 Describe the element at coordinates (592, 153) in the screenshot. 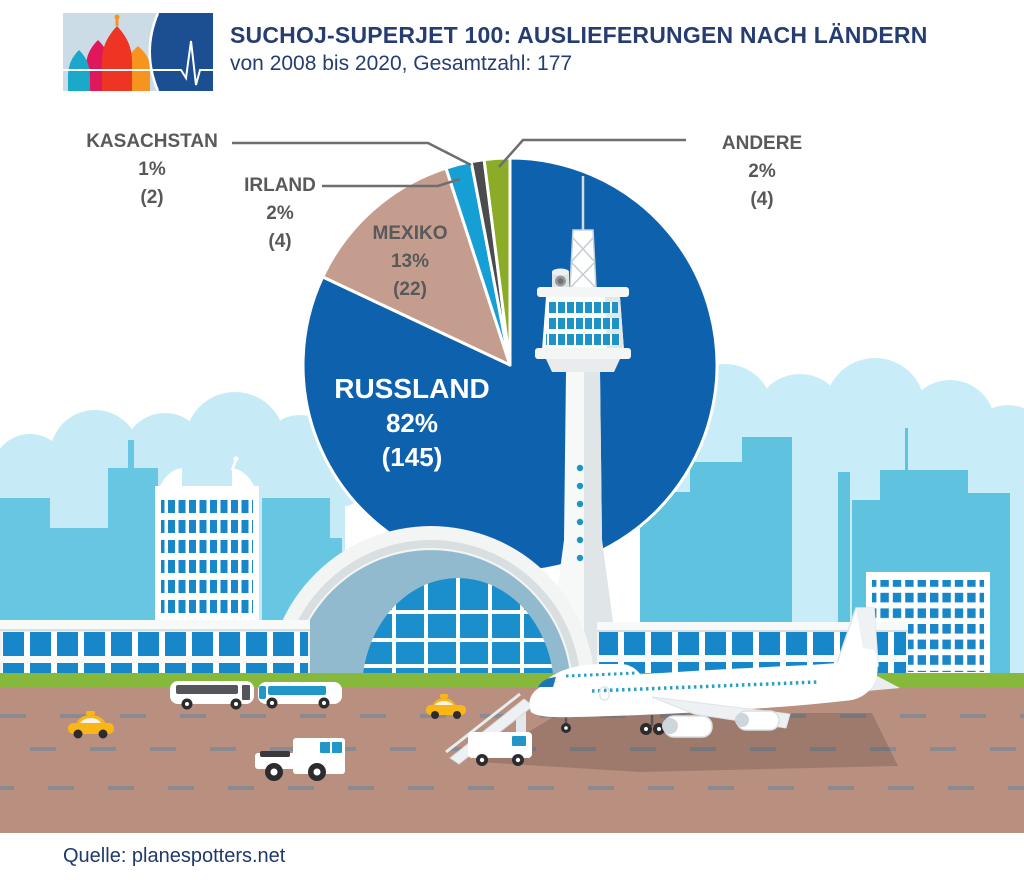

I see `leader-line-andere` at that location.